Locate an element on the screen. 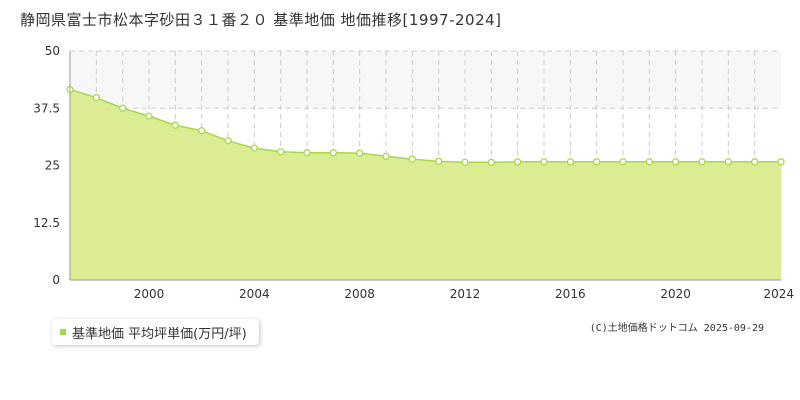 The height and width of the screenshot is (400, 800). y-tick-labels: 0 12.5 25 37.5 50 is located at coordinates (46, 165).